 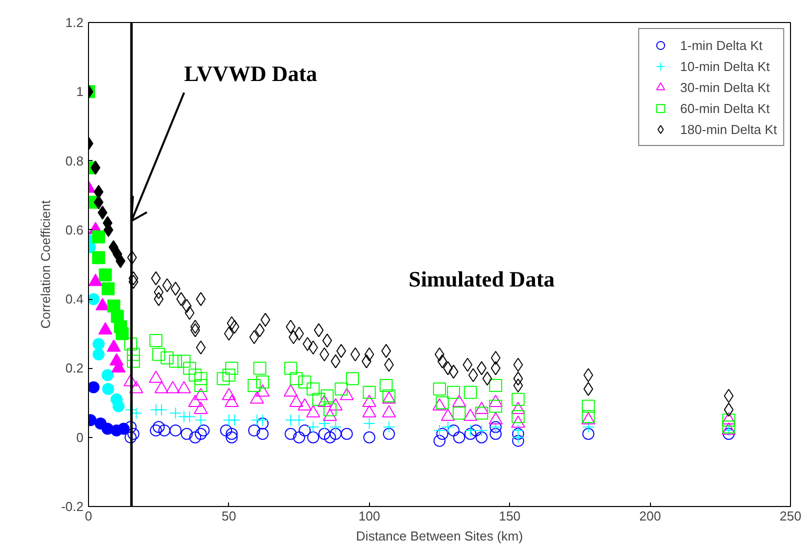 I want to click on y-axis-title: Correlation Coefficient, so click(x=46, y=264).